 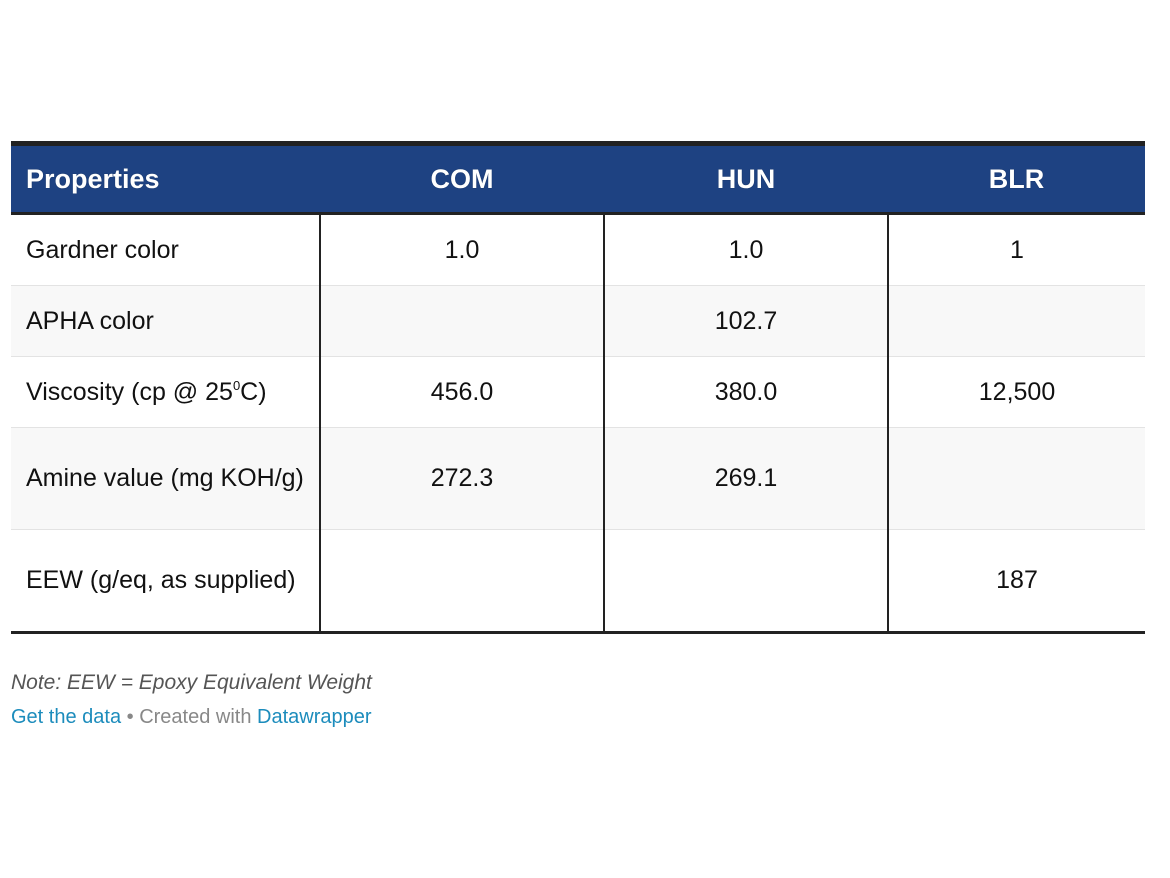 What do you see at coordinates (461, 392) in the screenshot?
I see `cell-com: 456.0` at bounding box center [461, 392].